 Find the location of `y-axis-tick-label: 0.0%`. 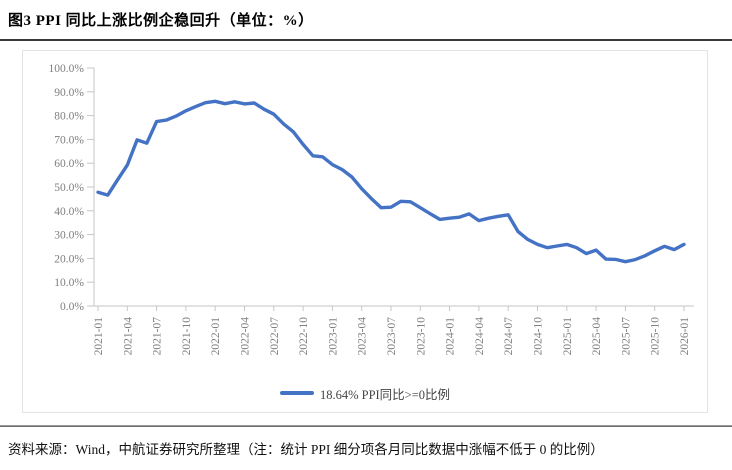

y-axis-tick-label: 0.0% is located at coordinates (72, 307).